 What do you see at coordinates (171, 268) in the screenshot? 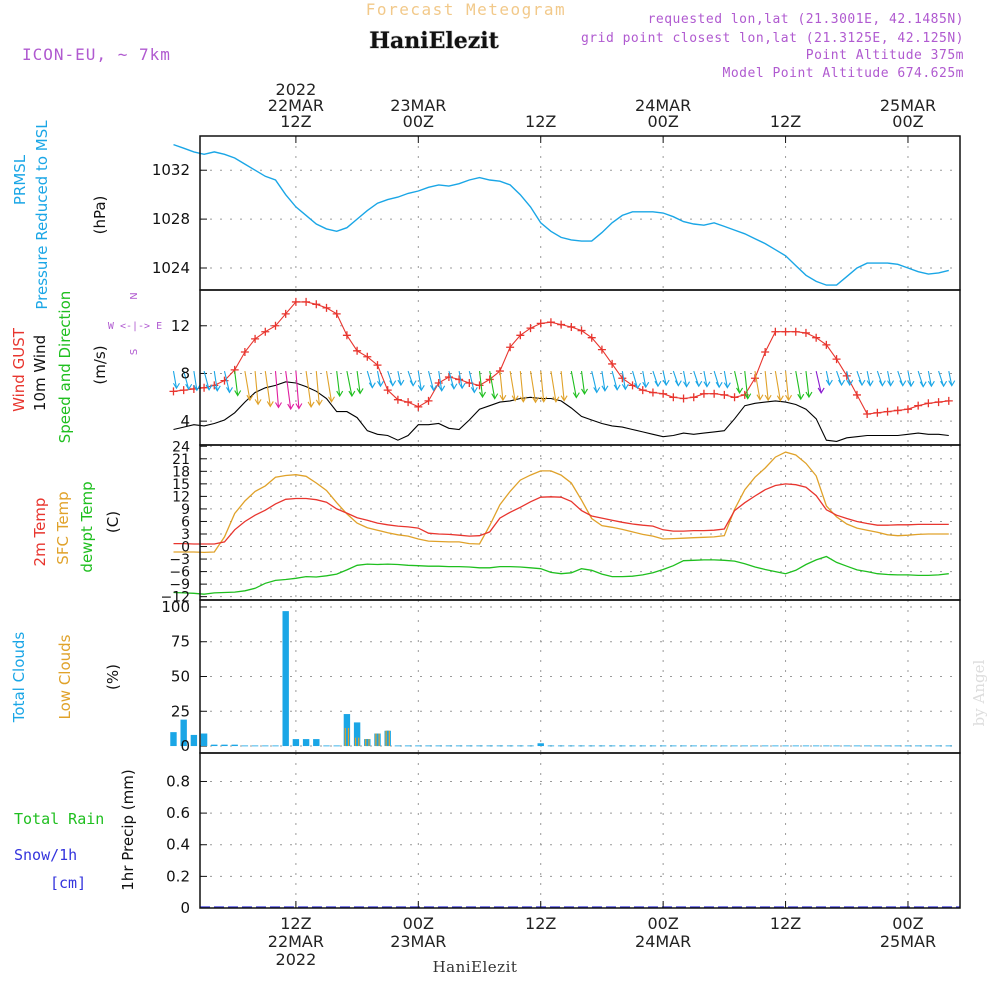
I see `y-tick-label: 1024` at bounding box center [171, 268].